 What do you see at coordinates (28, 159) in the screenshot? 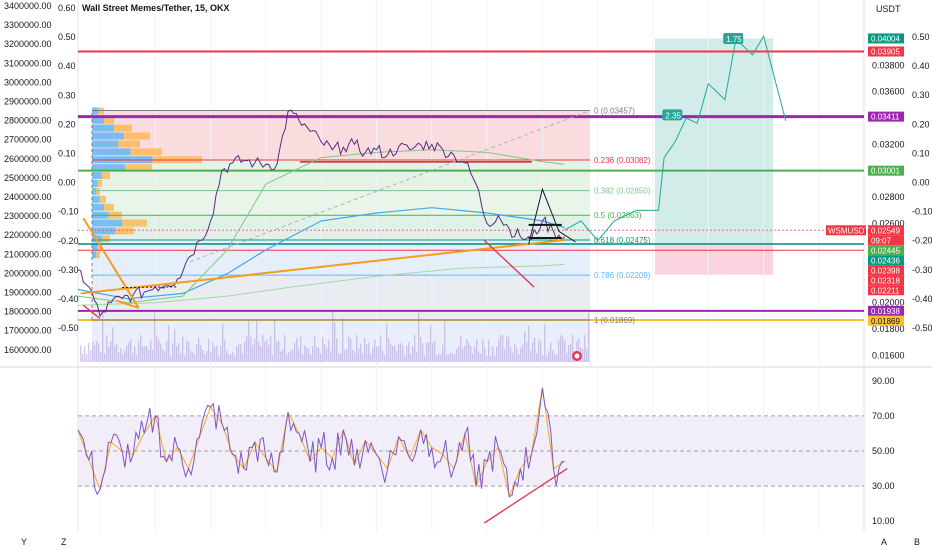
I see `left-axis-1-tick: 2600000.00` at bounding box center [28, 159].